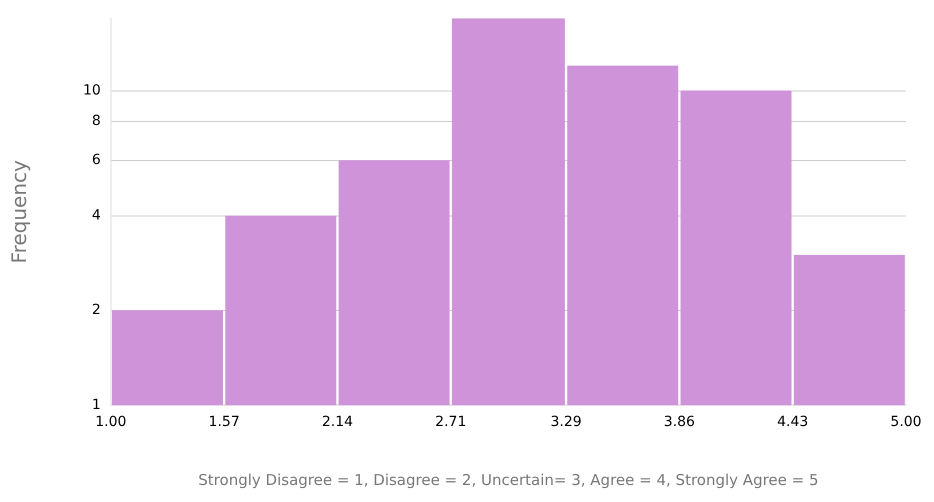 This screenshot has width=934, height=502. I want to click on y-tick-label: 10, so click(91, 90).